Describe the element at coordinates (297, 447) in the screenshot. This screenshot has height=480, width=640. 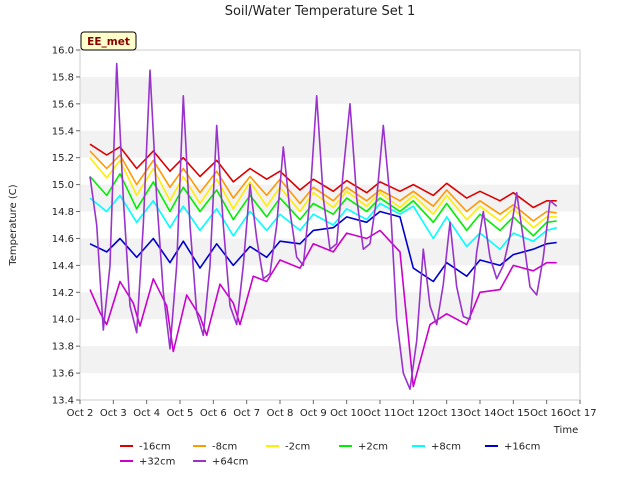
I see `legend-label: -2cm` at that location.